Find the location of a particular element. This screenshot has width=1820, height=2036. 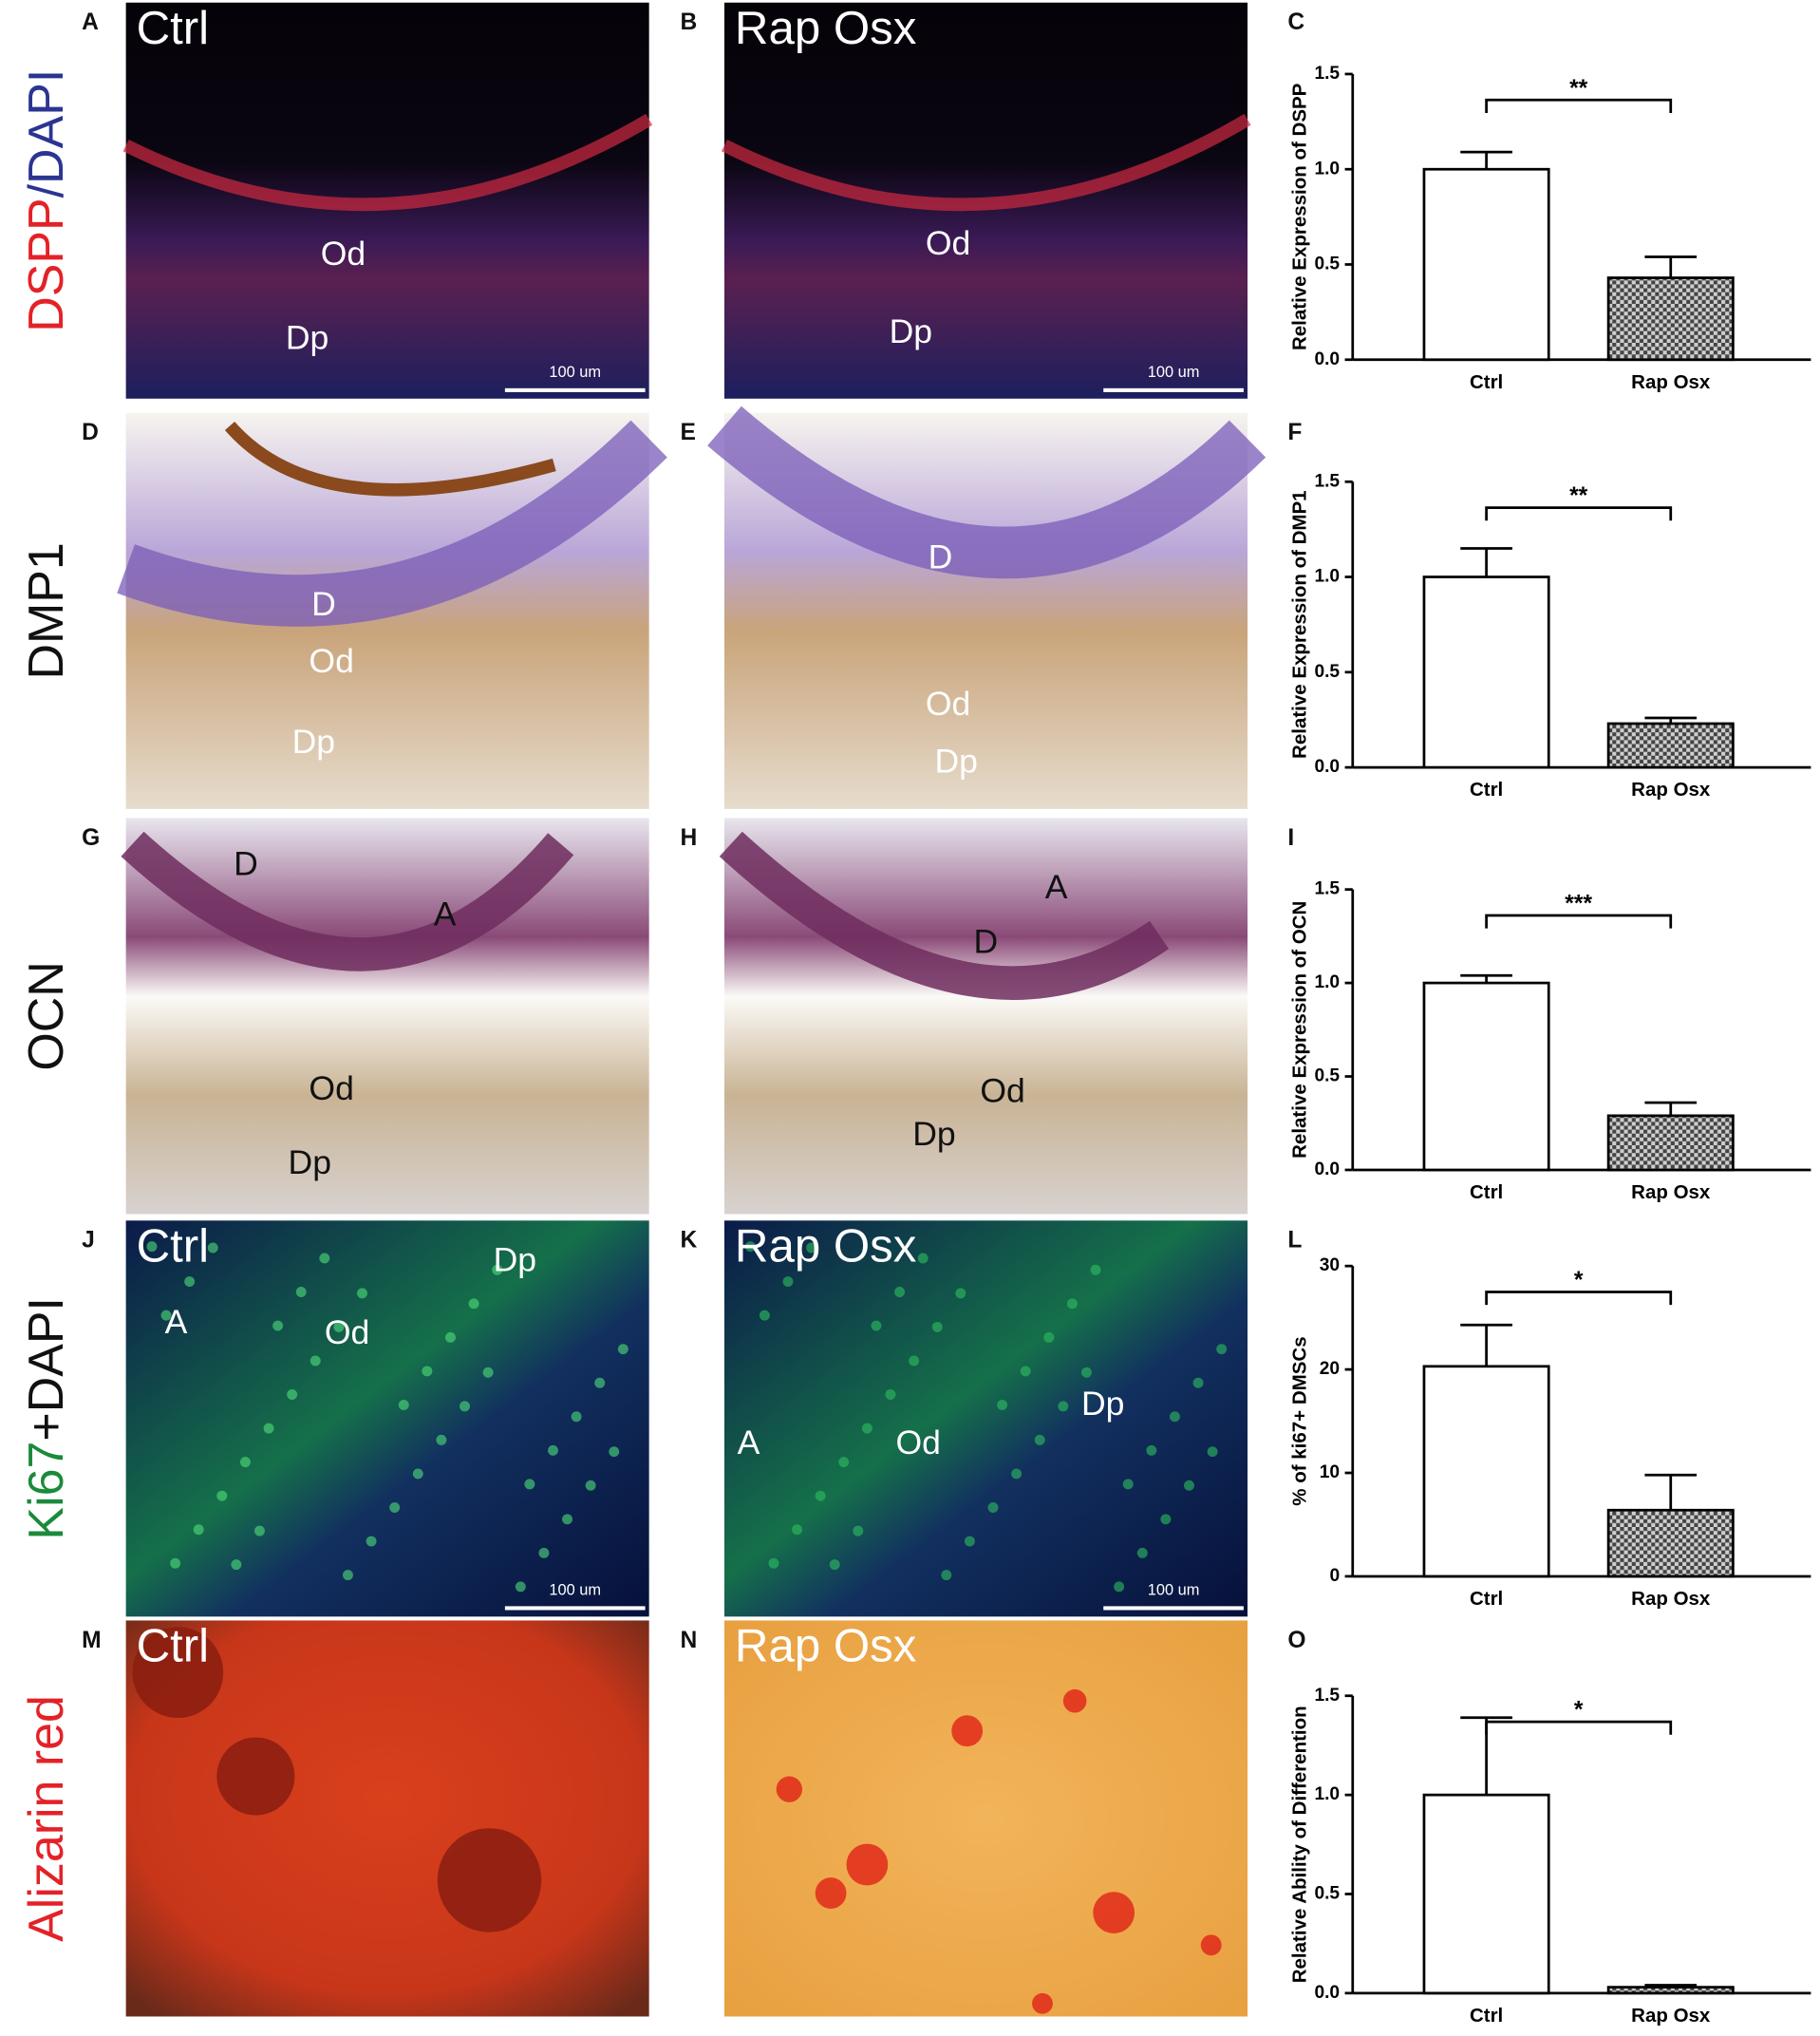

panel-letter: A is located at coordinates (90, 22).